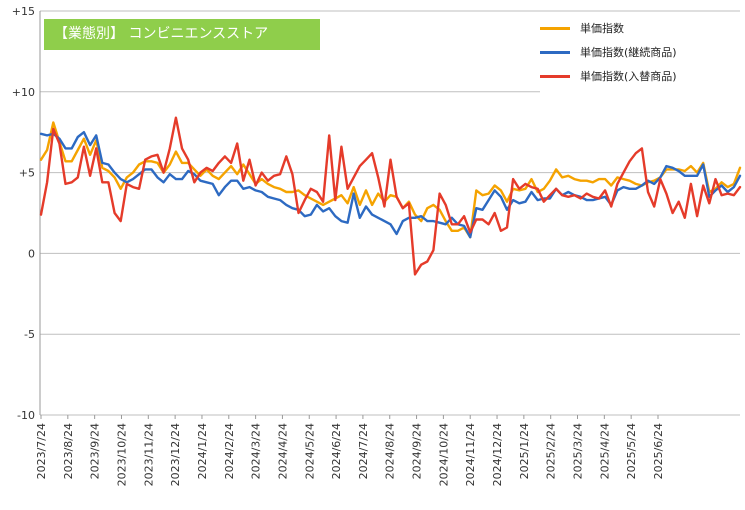  What do you see at coordinates (470, 454) in the screenshot?
I see `x-tick-label: 2024/11/24` at bounding box center [470, 454].